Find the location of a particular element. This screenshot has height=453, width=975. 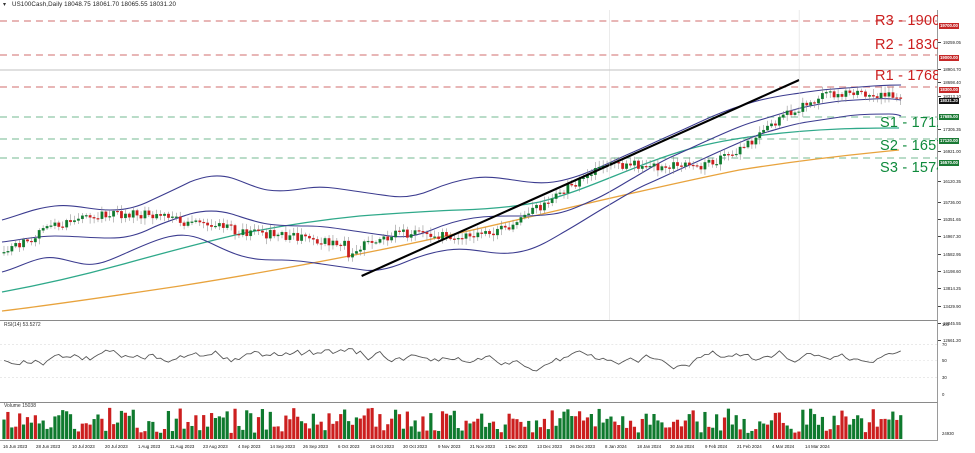

price-box-green: 16570.00 is located at coordinates (949, 163).